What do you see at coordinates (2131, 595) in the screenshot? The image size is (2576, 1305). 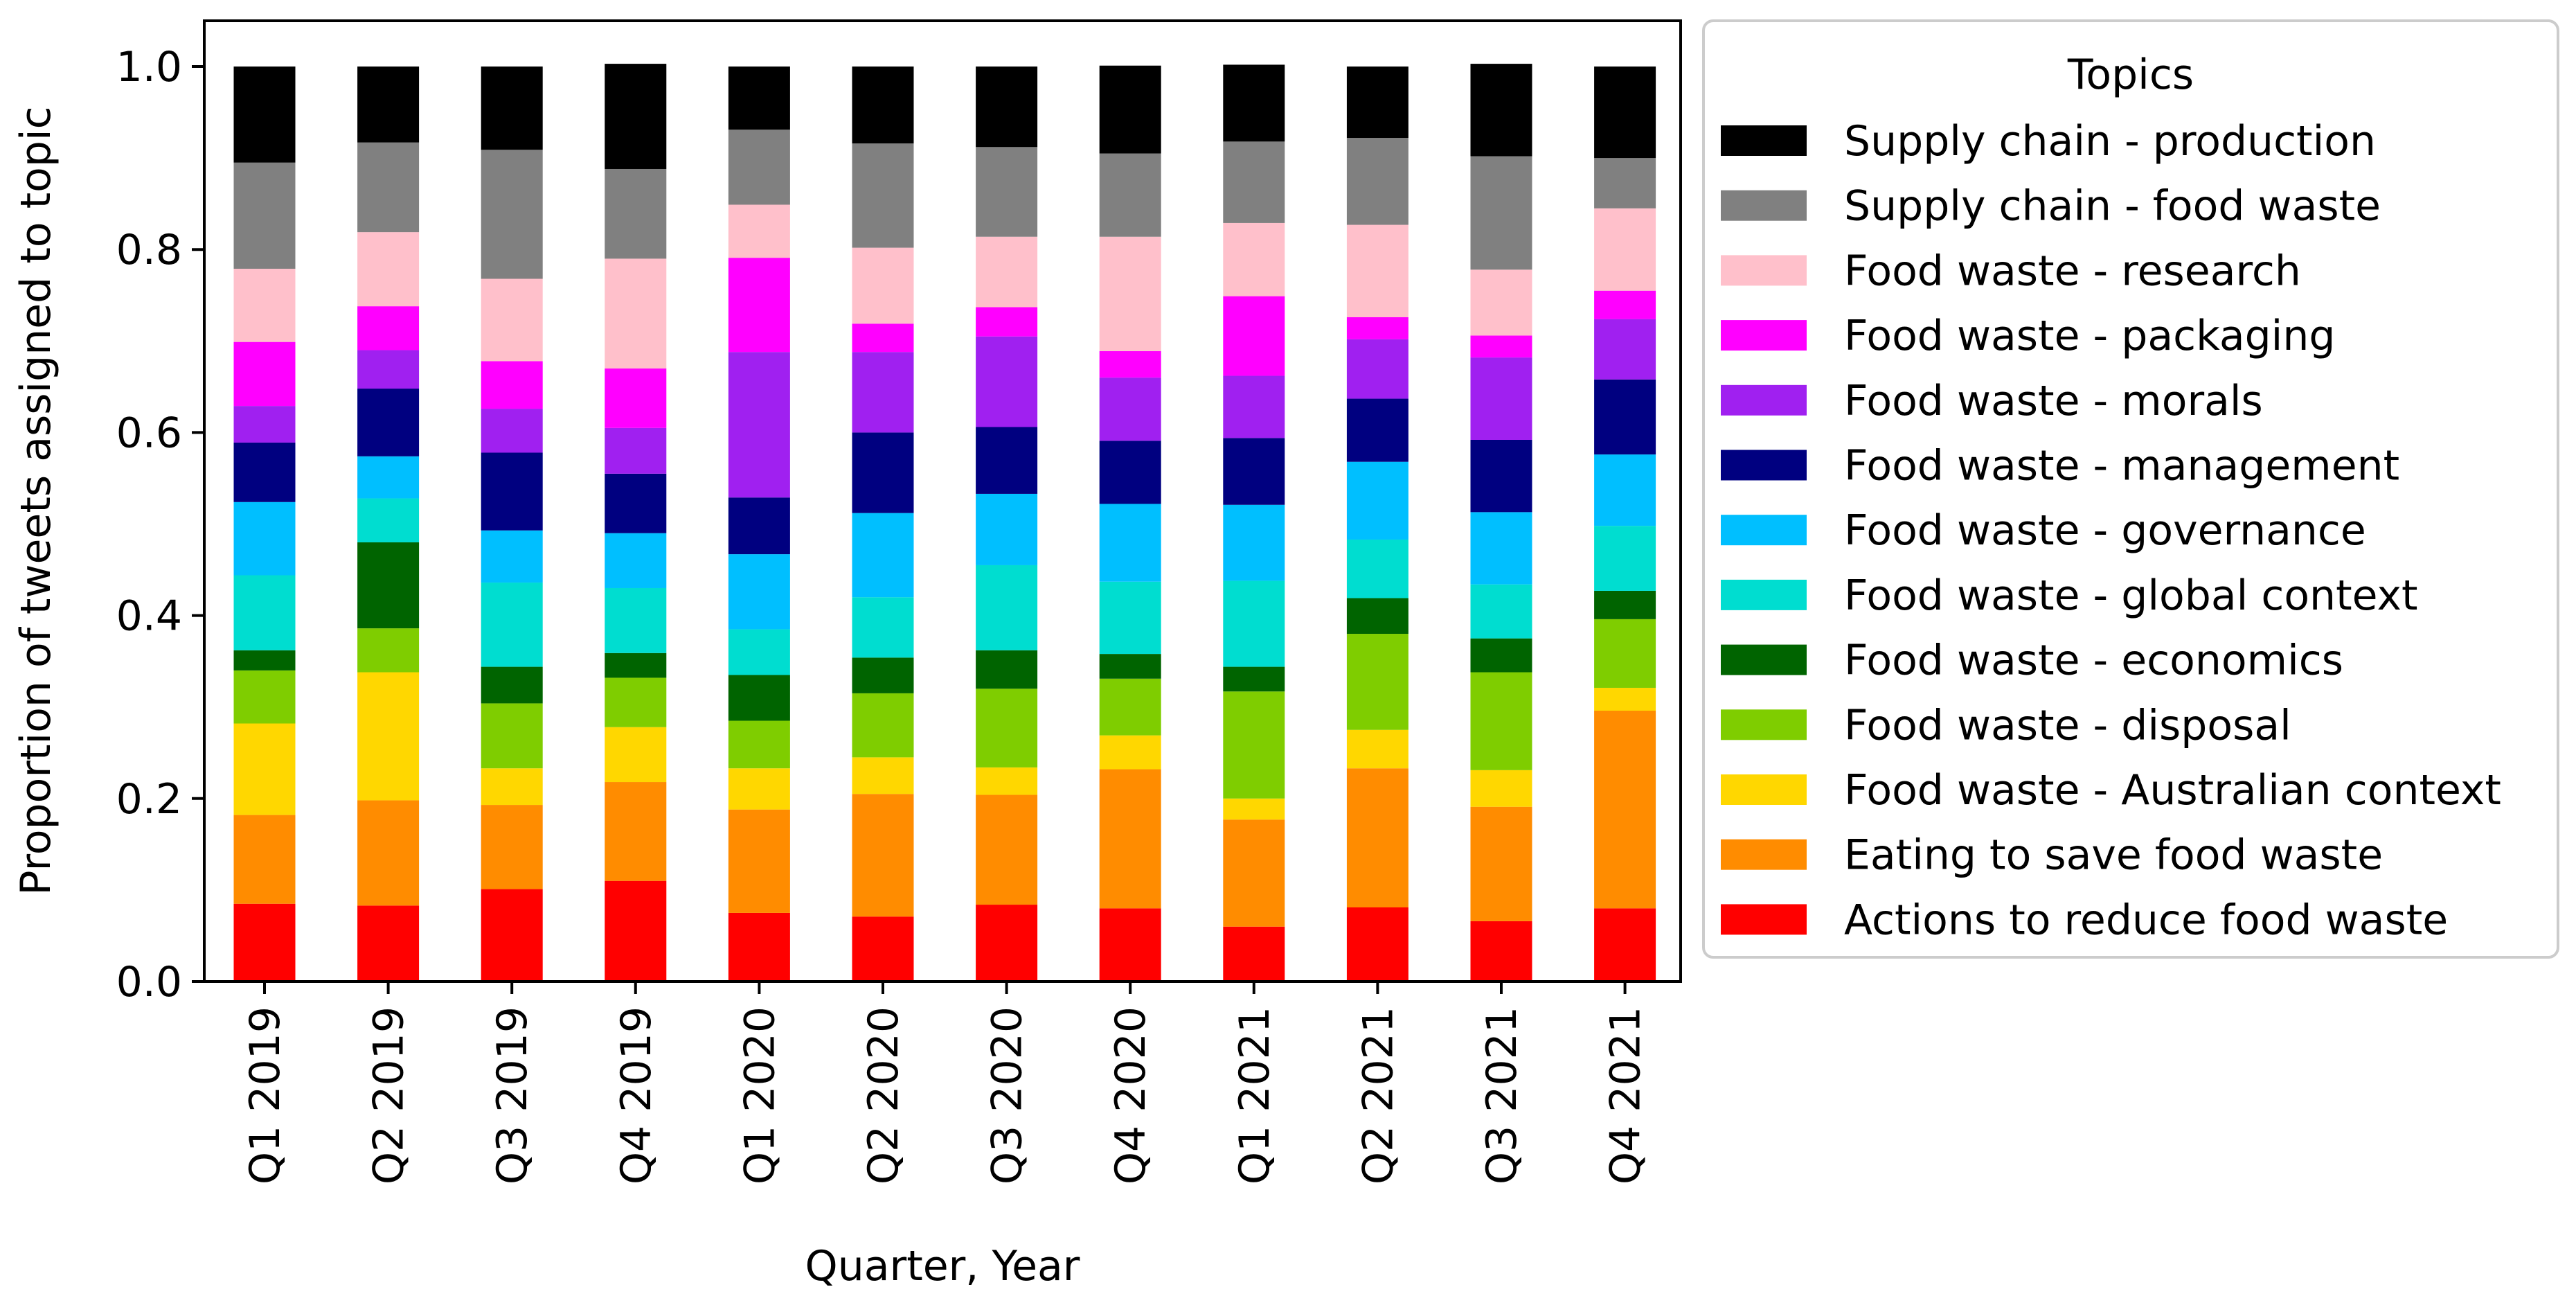 I see `legend-label: Food waste - global context` at bounding box center [2131, 595].